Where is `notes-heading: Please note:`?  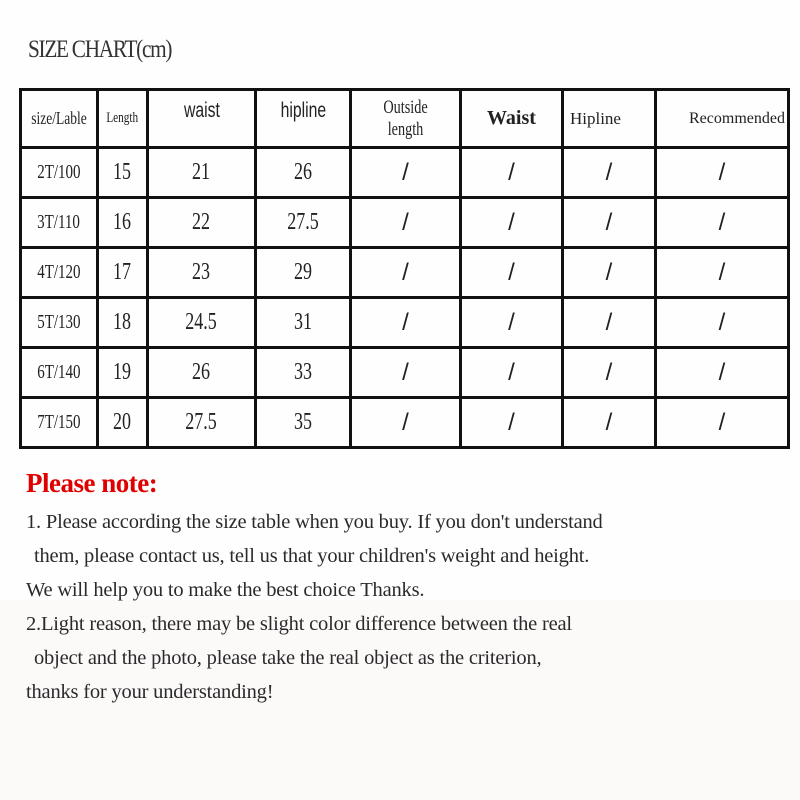 notes-heading: Please note: is located at coordinates (92, 483).